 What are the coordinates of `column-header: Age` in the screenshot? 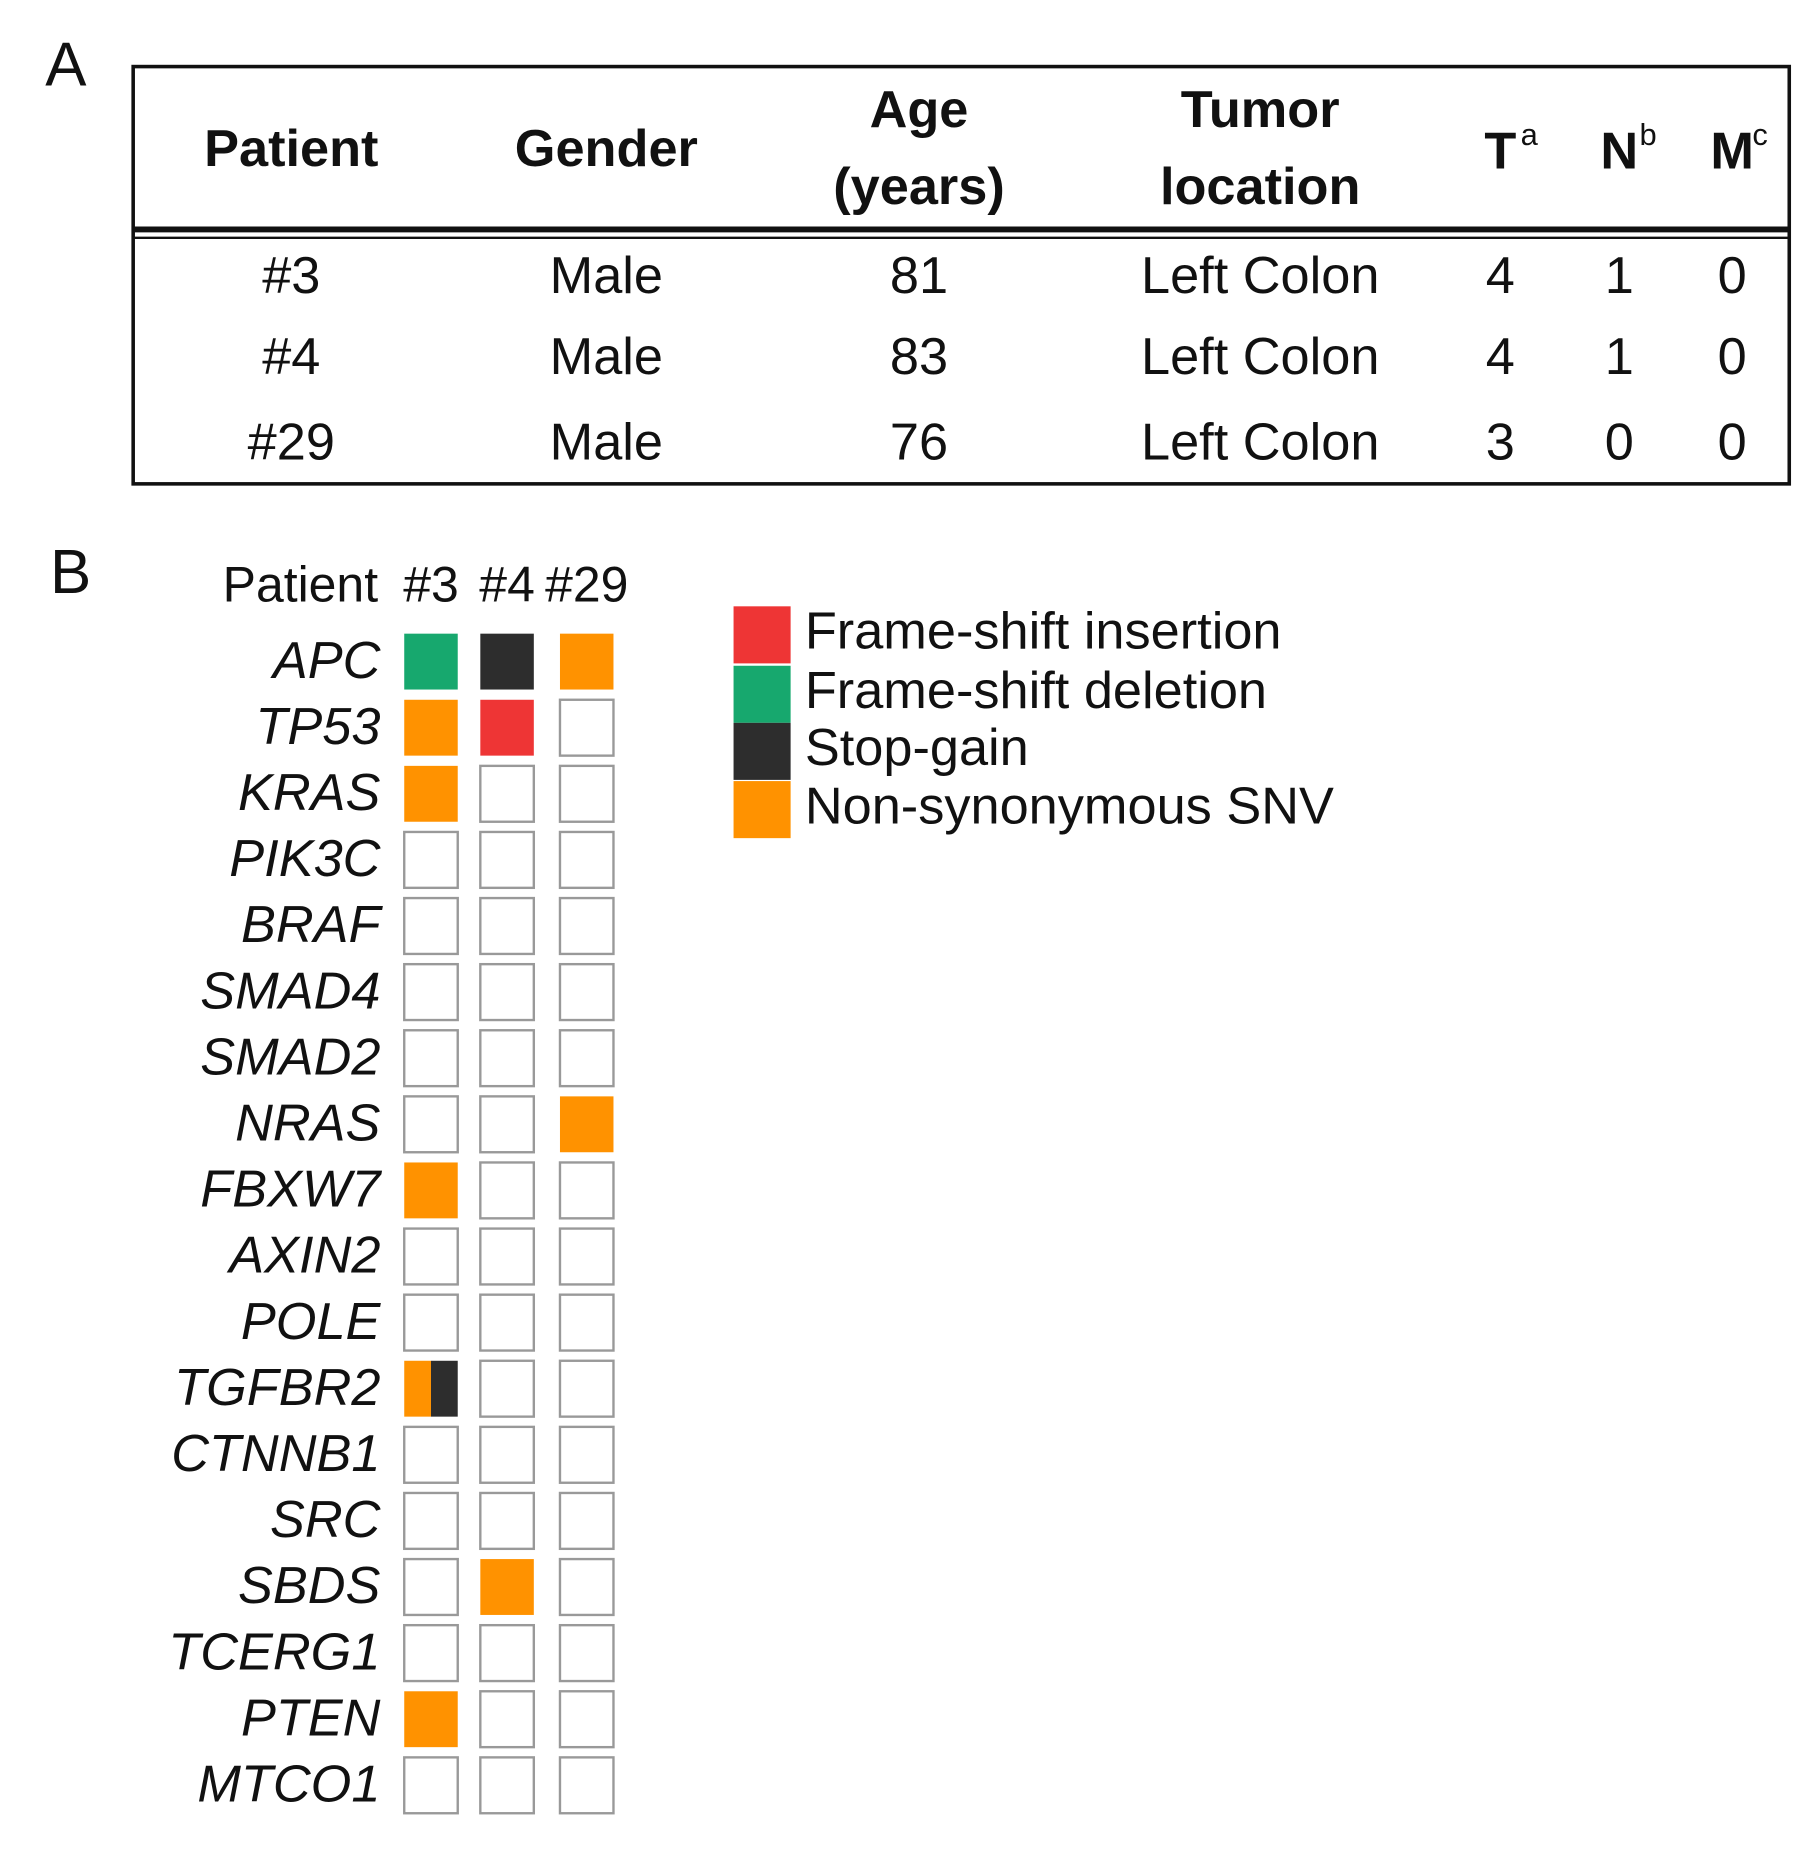 It's located at (919, 110).